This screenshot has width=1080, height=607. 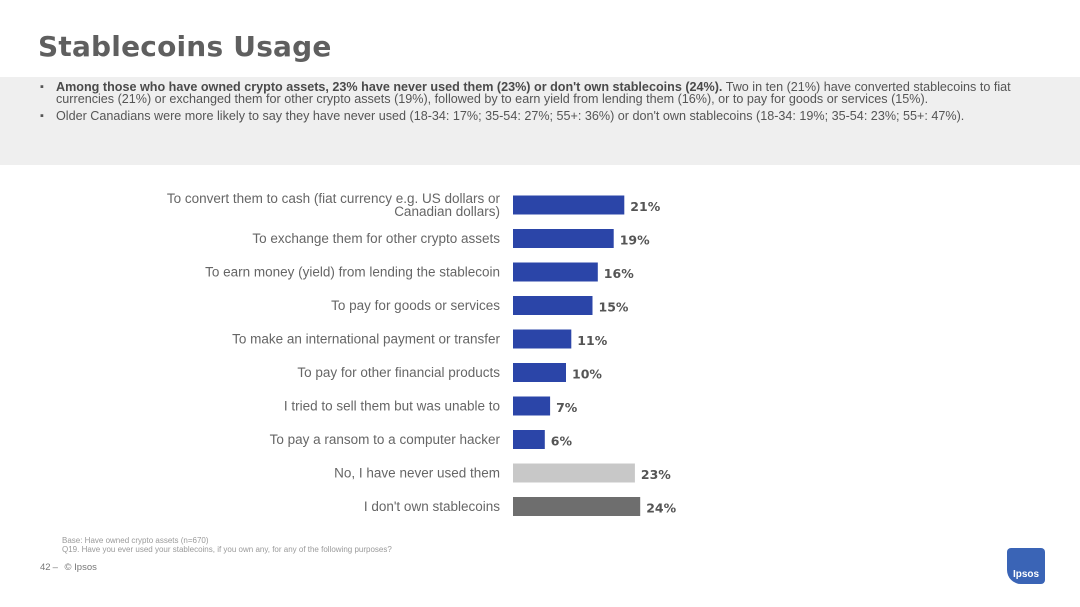 I want to click on base-note: Base: Have owned crypto assets (n=670), so click(x=135, y=540).